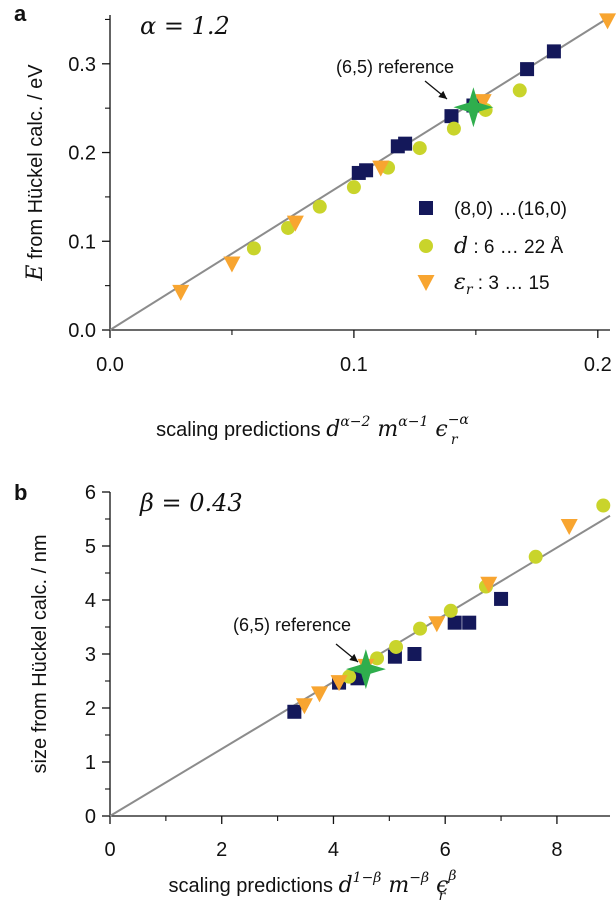  Describe the element at coordinates (355, 422) in the screenshot. I see `x-axis-label-d-exponent: α−2` at that location.